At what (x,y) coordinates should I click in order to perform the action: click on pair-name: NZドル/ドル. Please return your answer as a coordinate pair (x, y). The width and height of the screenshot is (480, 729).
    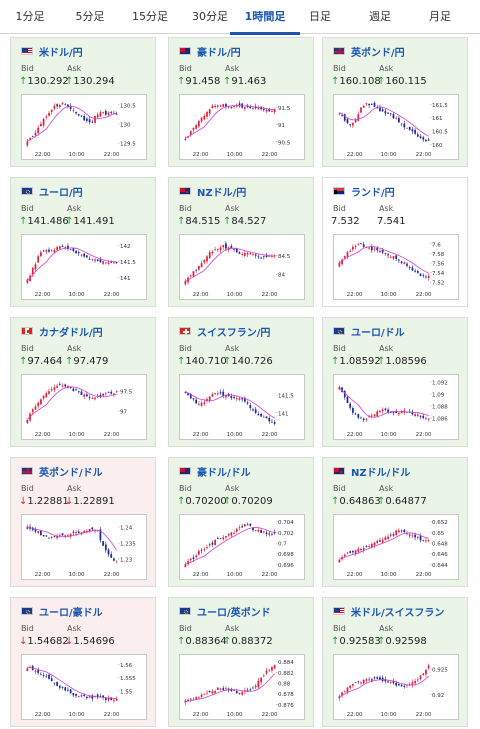
    Looking at the image, I should click on (381, 473).